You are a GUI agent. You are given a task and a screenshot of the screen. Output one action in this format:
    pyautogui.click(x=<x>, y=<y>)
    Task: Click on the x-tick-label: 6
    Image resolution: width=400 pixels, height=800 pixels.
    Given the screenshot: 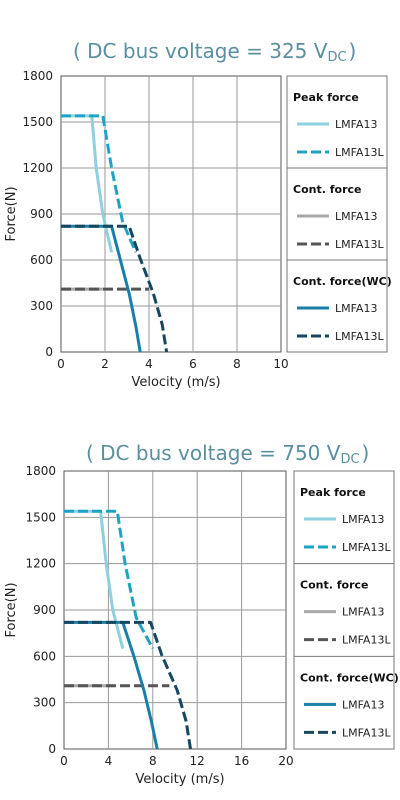 What is the action you would take?
    pyautogui.click(x=193, y=364)
    